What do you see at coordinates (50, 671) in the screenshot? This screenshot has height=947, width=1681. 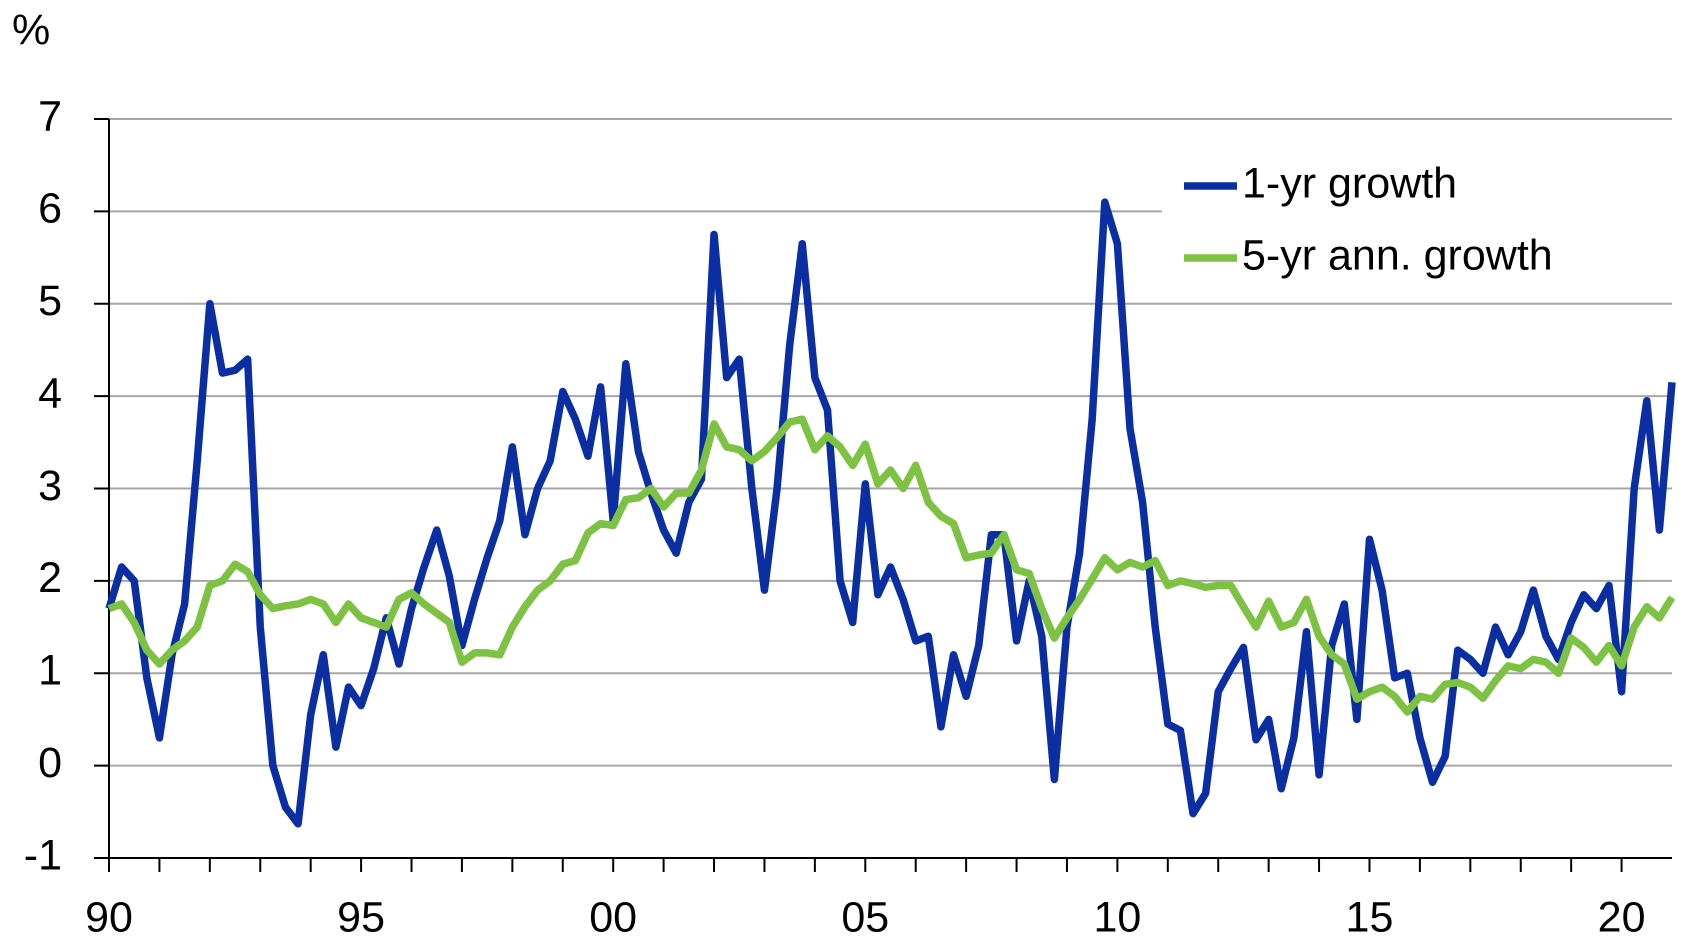 I see `y-tick-label: 1` at bounding box center [50, 671].